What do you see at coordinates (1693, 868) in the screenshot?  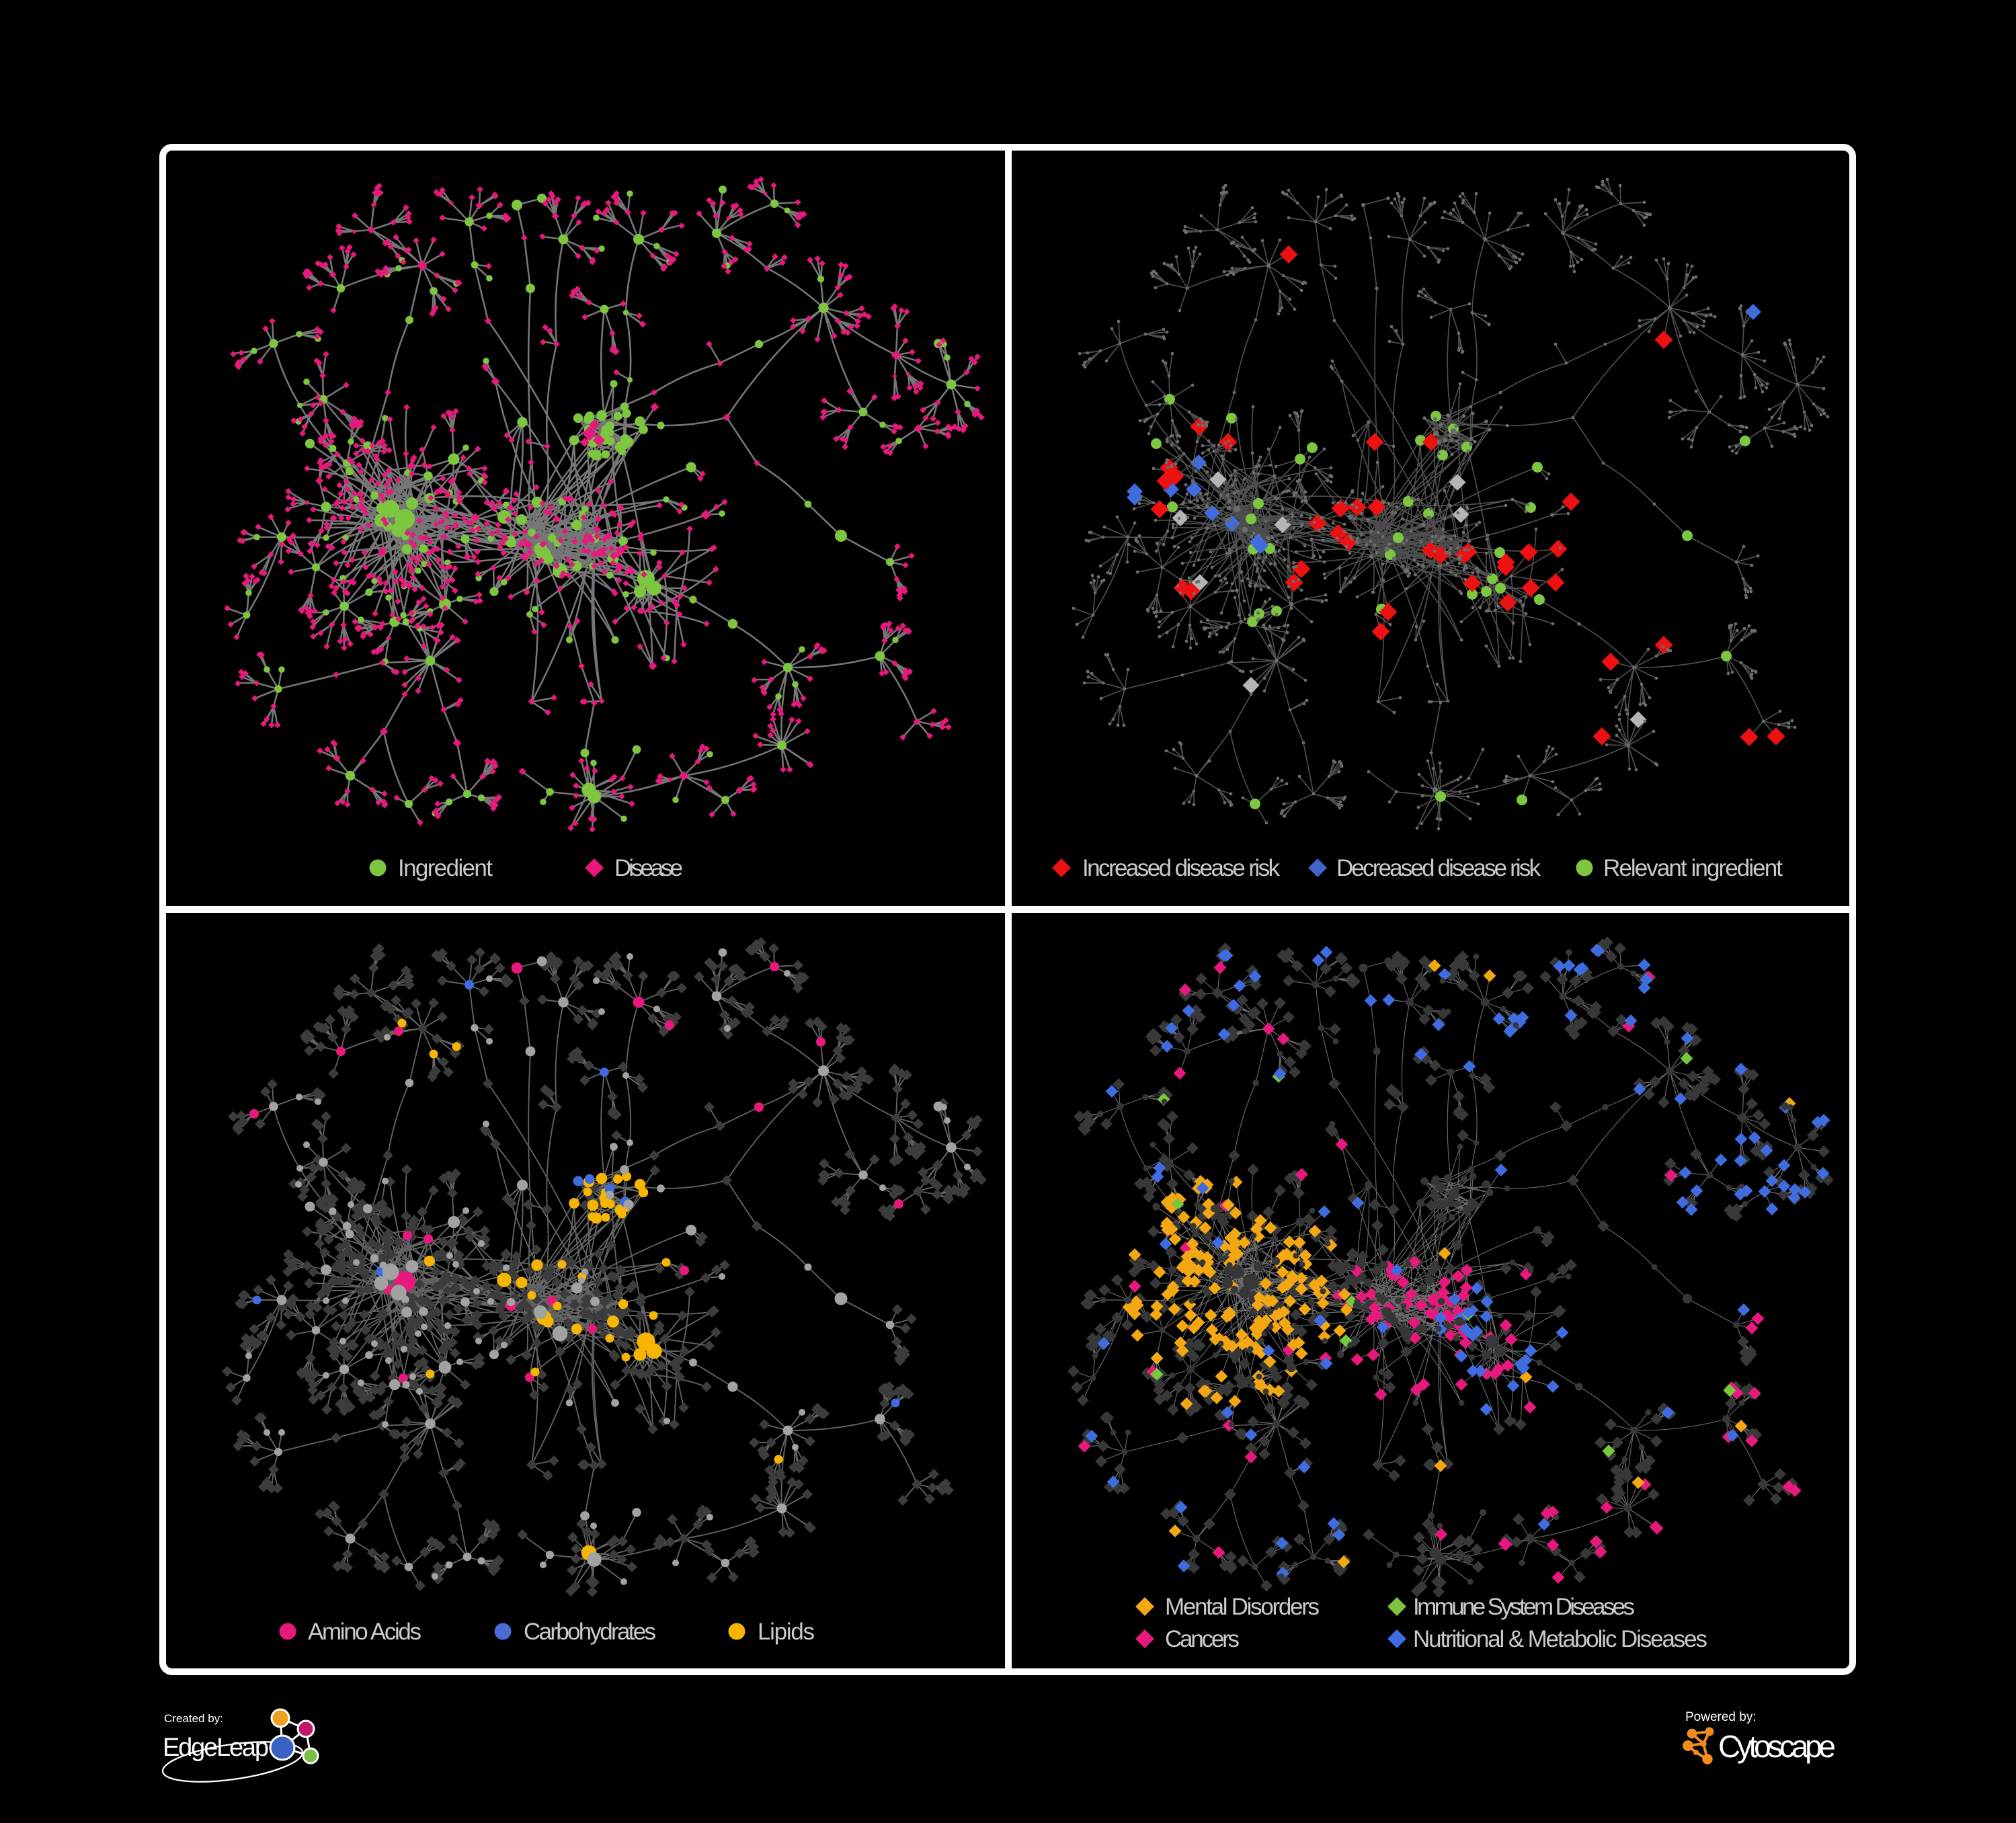 I see `svg-text: Relevant ingredient` at bounding box center [1693, 868].